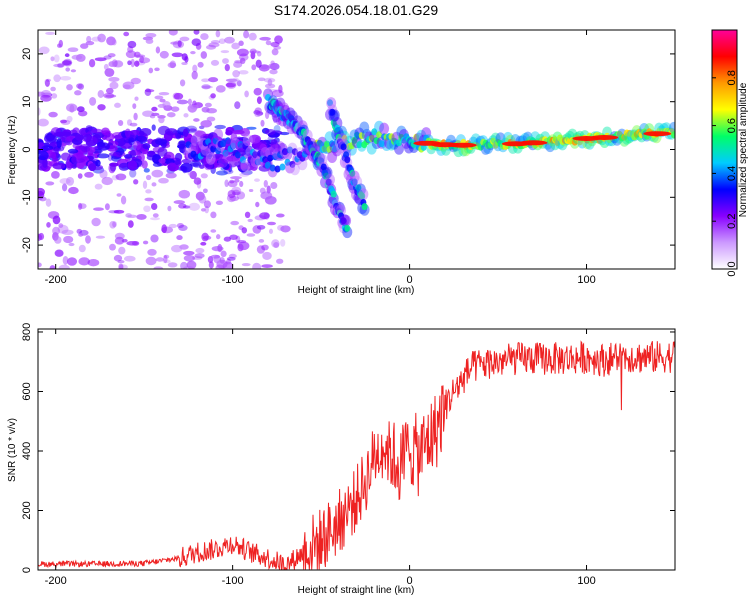  I want to click on colorbar-gradient, so click(724, 149).